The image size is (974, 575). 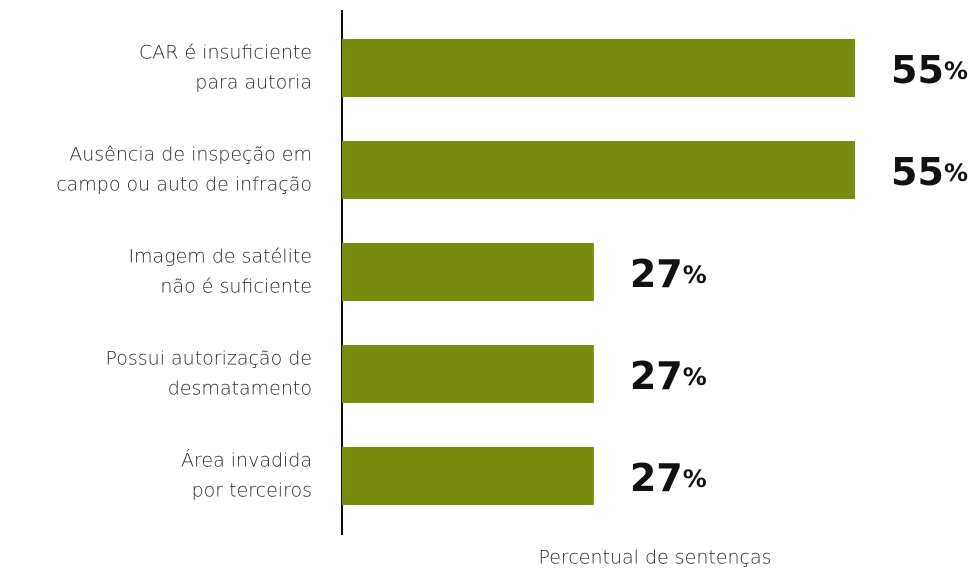 I want to click on y-tick-label: Imagem de satélite, so click(x=220, y=257).